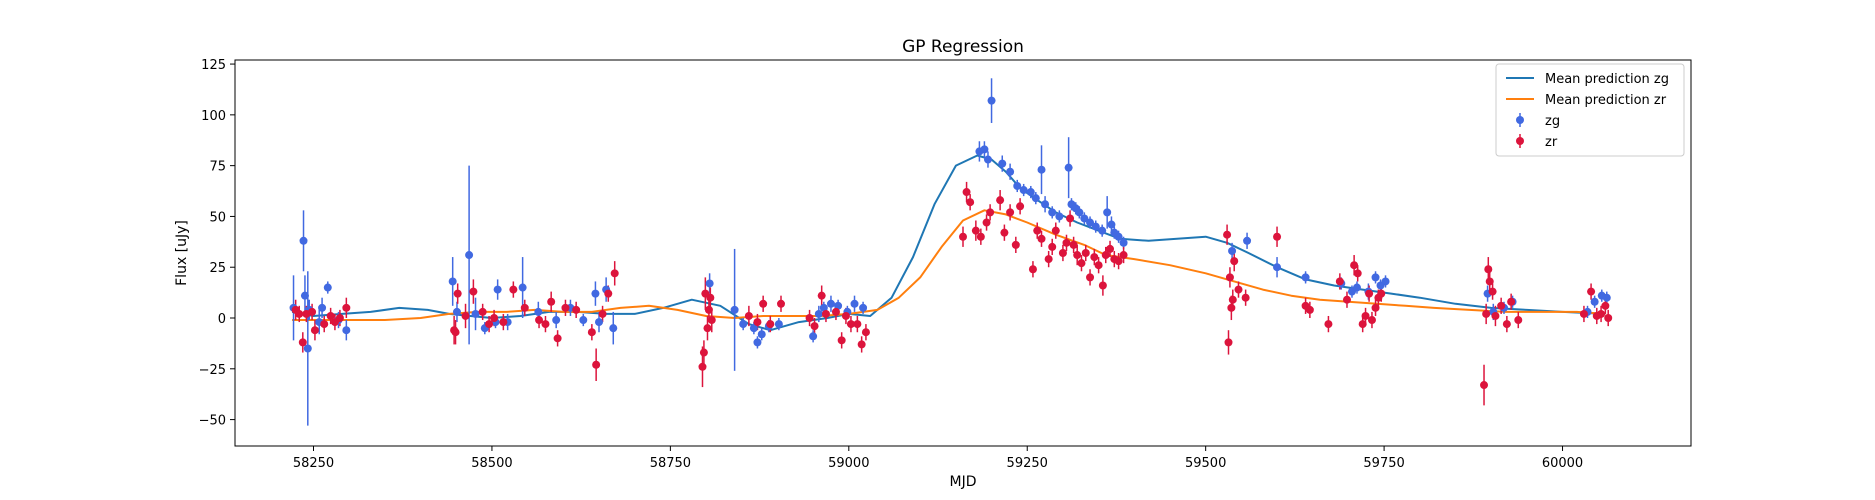  Describe the element at coordinates (491, 463) in the screenshot. I see `x-tick-label: 58500` at that location.